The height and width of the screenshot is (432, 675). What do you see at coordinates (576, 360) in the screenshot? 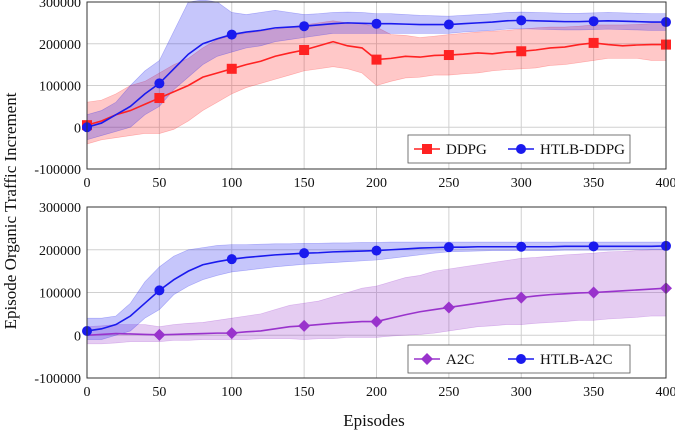
I see `legend-label: HTLB-A2C` at bounding box center [576, 360].